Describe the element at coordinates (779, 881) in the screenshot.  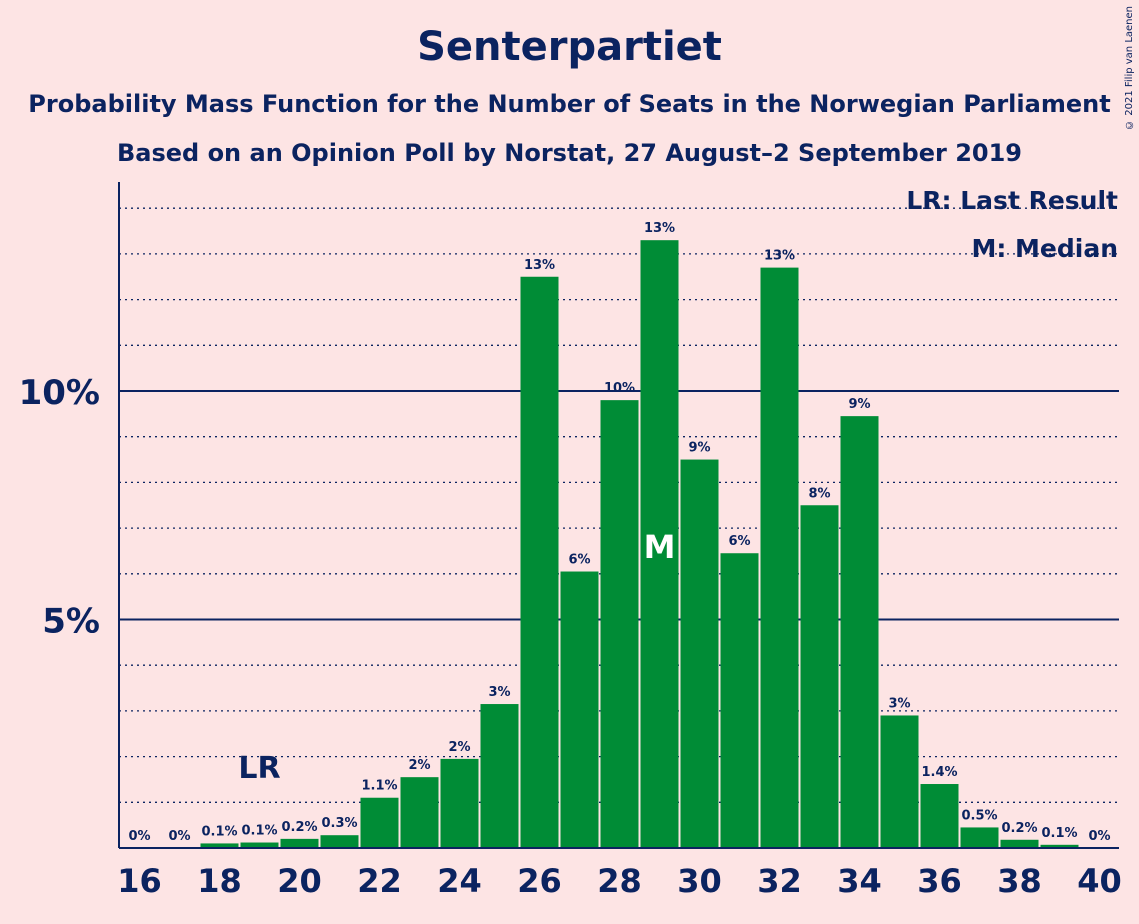
I see `x-tick-label: 32` at that location.